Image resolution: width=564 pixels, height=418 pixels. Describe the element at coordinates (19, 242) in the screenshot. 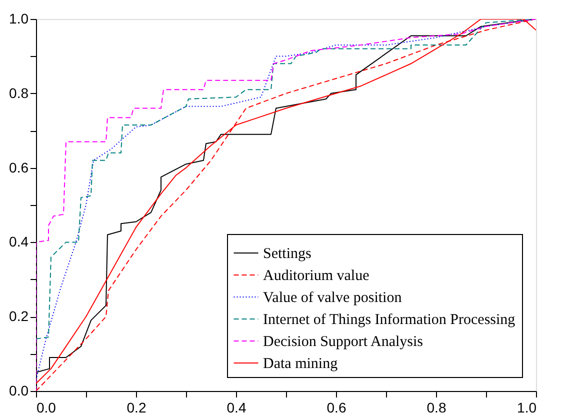

I see `y-tick-label: 0.4` at that location.